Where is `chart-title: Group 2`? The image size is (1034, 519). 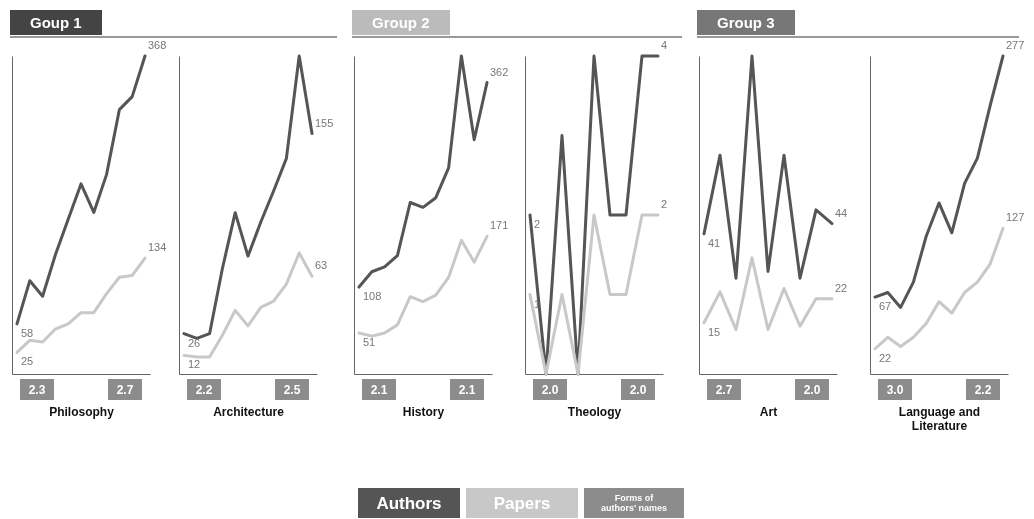 chart-title: Group 2 is located at coordinates (401, 22).